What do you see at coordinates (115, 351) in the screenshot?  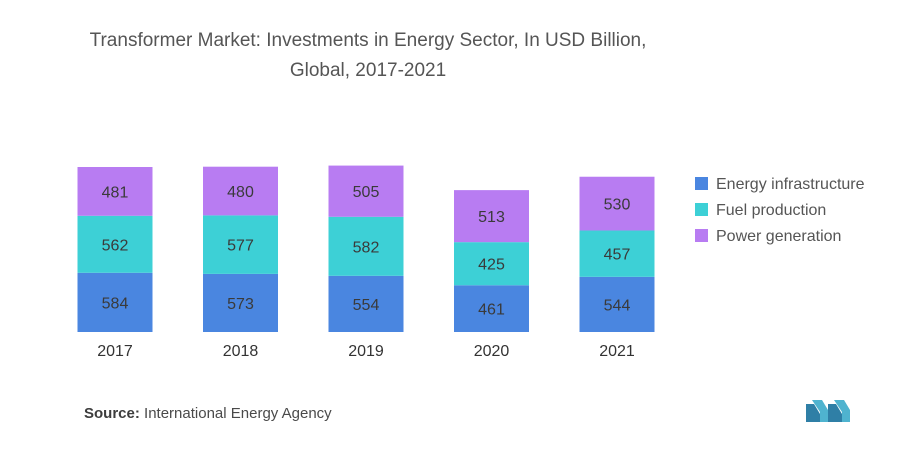 I see `x-tick-label-2017: 2017` at bounding box center [115, 351].